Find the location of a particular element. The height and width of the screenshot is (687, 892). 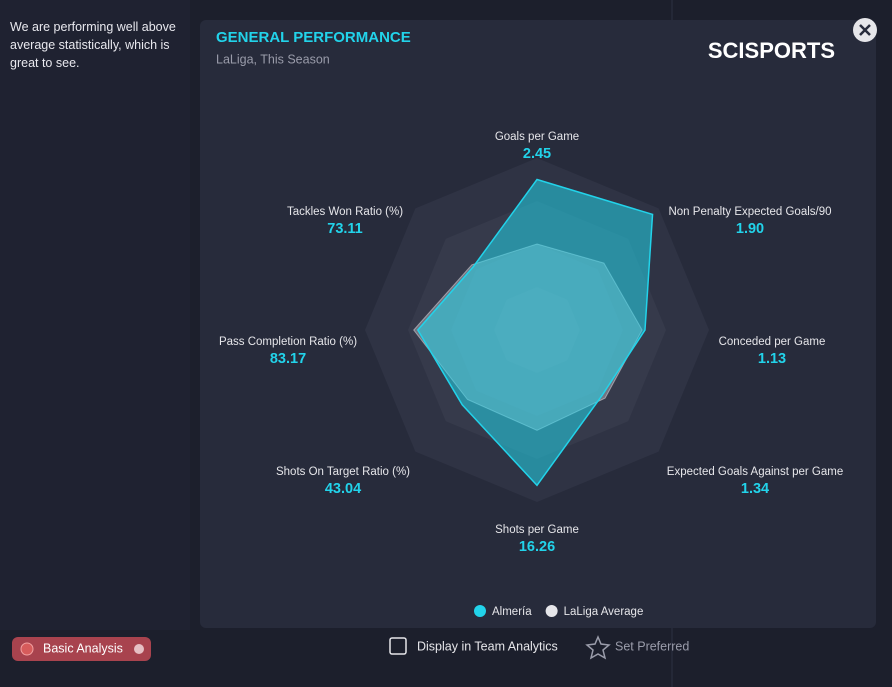

display-option-label: Display in Team Analytics is located at coordinates (487, 646).